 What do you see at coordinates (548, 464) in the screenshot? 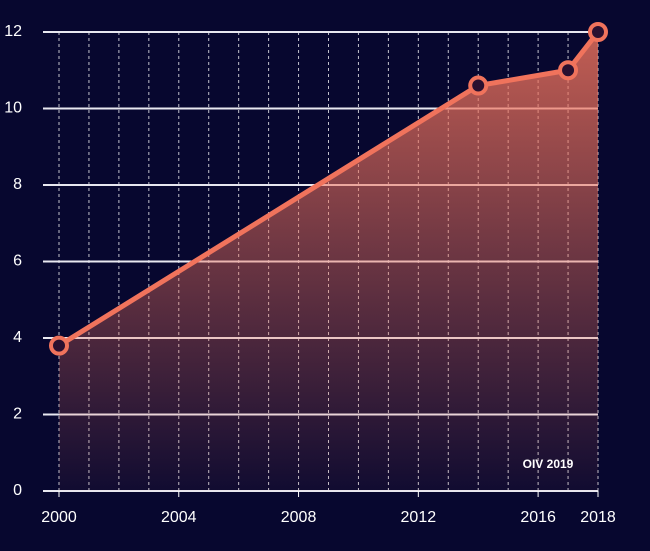
I see `annotation: OIV 2019` at bounding box center [548, 464].